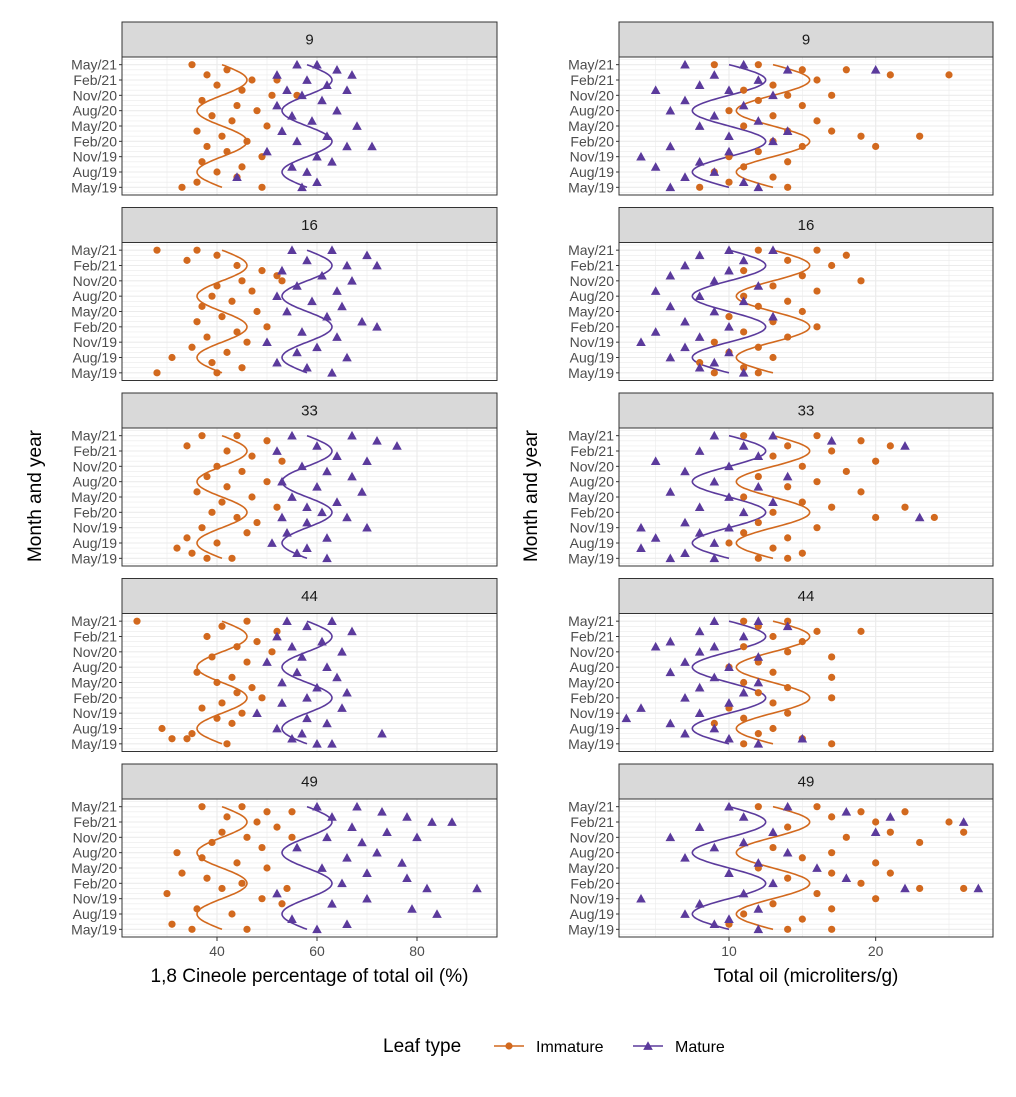 This screenshot has height=1097, width=1016. I want to click on y-tick-label: May/19, so click(591, 373).